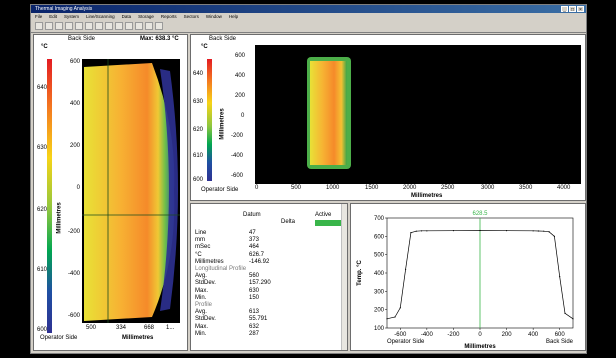 The image size is (616, 358). What do you see at coordinates (243, 116) in the screenshot?
I see `y-tick: 0` at bounding box center [243, 116].